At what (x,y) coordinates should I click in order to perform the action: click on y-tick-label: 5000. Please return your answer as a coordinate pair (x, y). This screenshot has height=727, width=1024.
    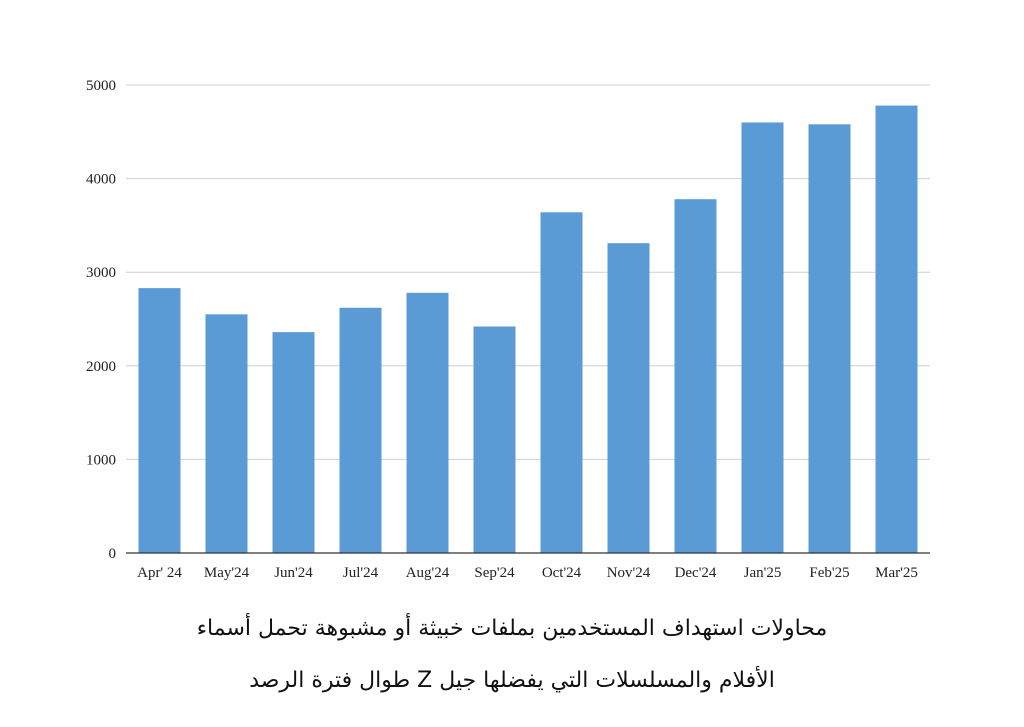
    Looking at the image, I should click on (101, 86).